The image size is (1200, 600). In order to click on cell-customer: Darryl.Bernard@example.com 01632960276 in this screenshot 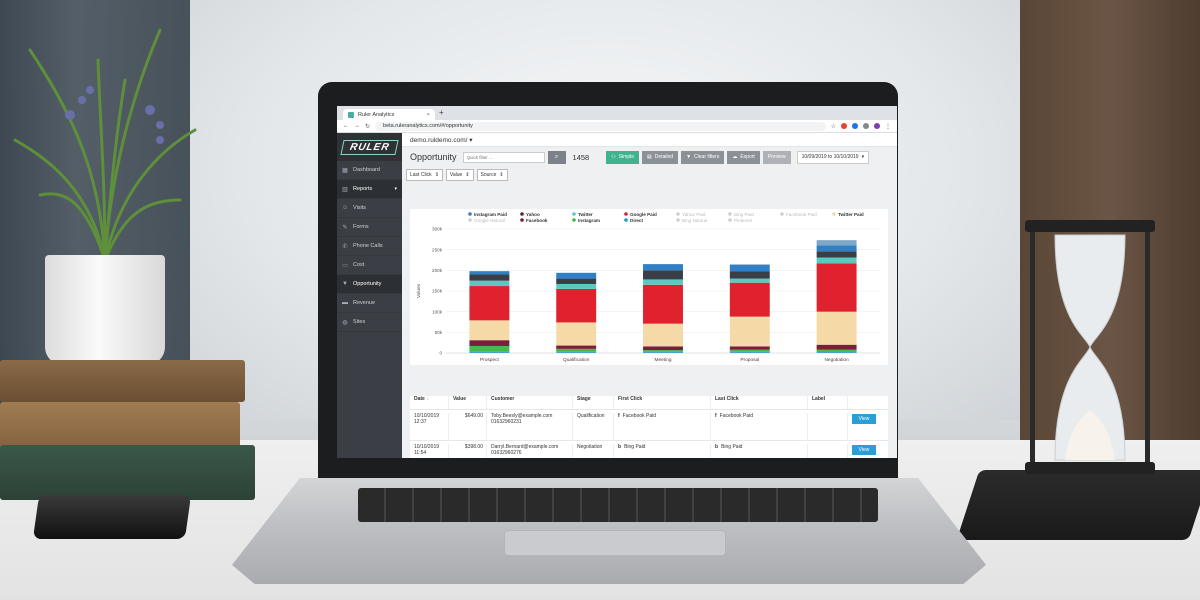, I will do `click(530, 451)`.